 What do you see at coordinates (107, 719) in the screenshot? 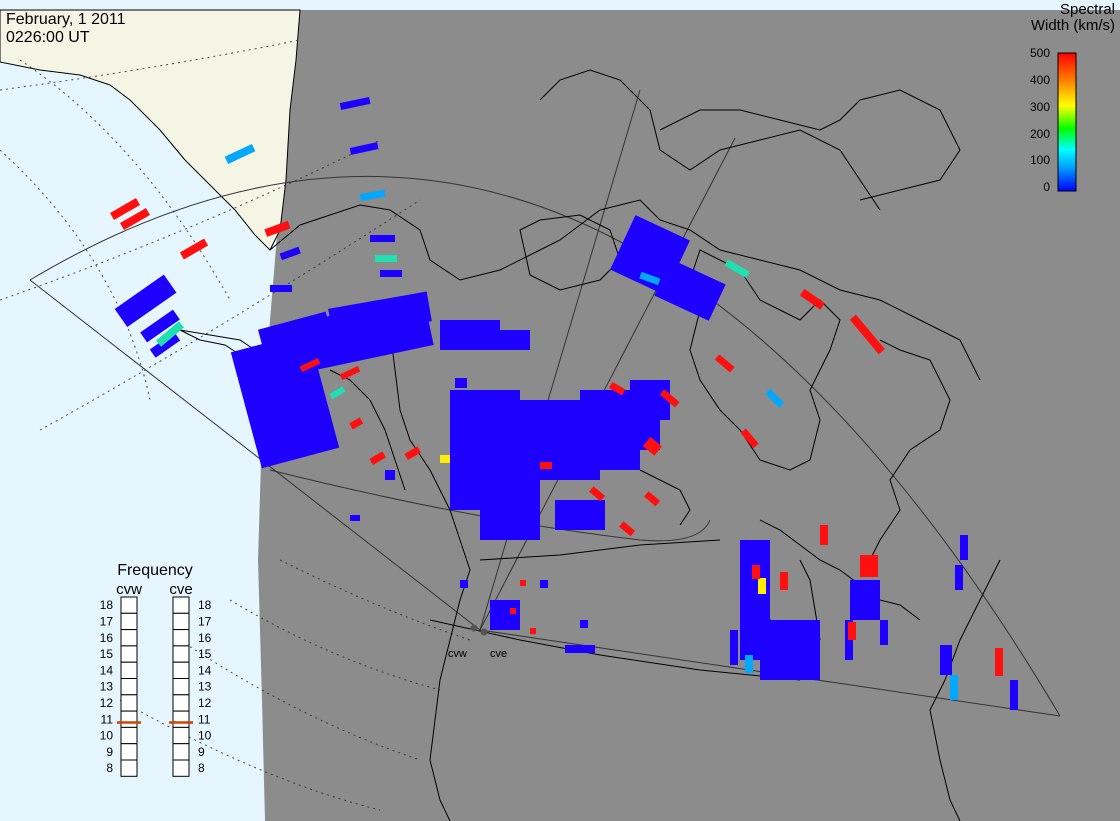
I see `frequency-tick-left: 11` at bounding box center [107, 719].